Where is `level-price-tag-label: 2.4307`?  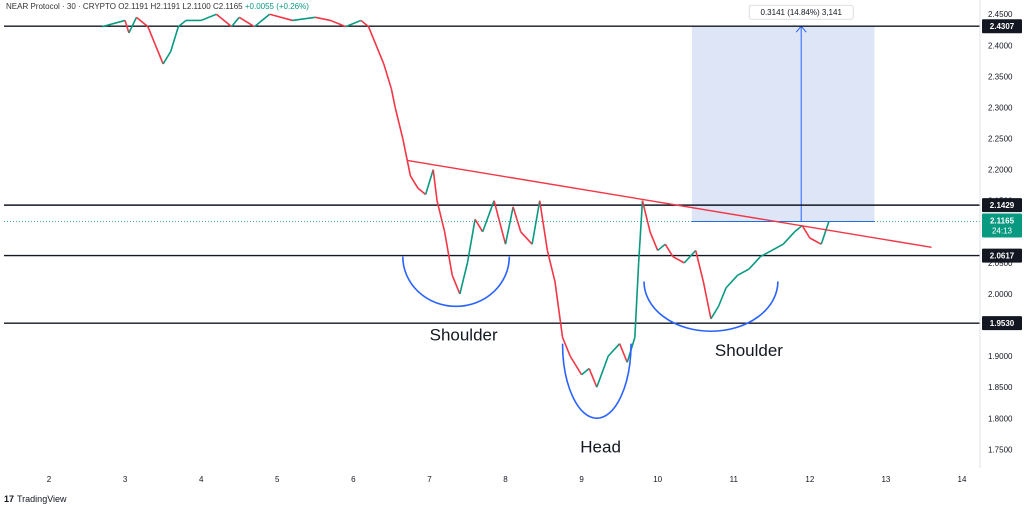
level-price-tag-label: 2.4307 is located at coordinates (1002, 26).